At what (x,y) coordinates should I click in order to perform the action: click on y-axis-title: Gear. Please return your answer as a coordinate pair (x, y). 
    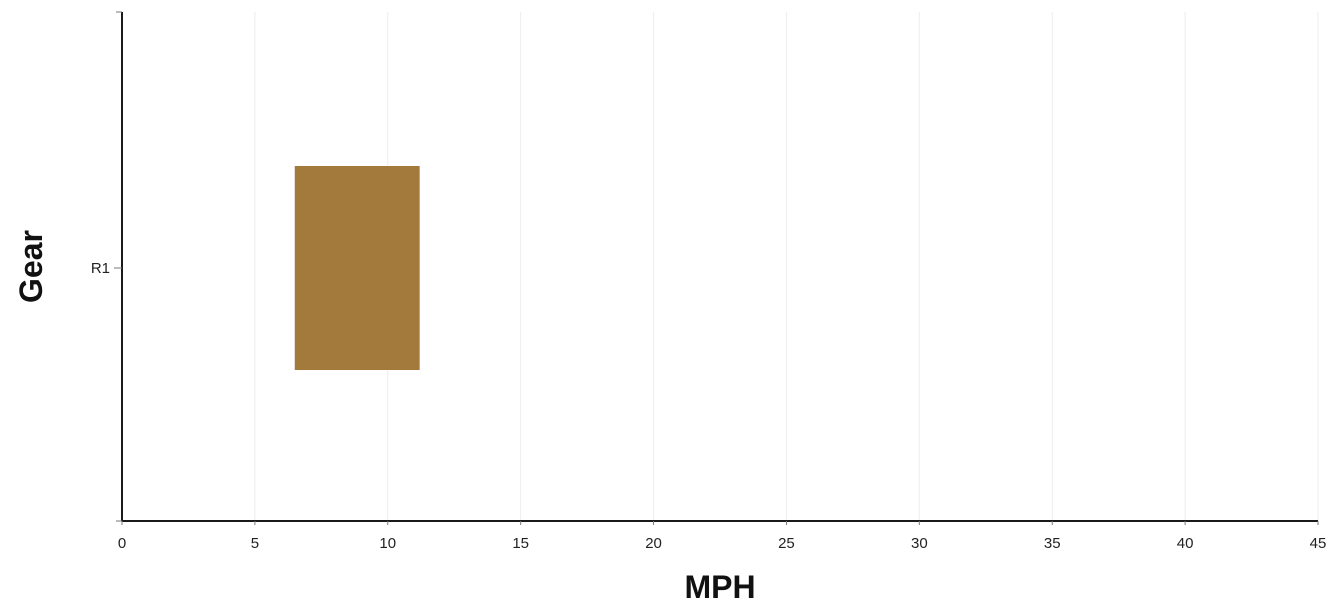
    Looking at the image, I should click on (31, 266).